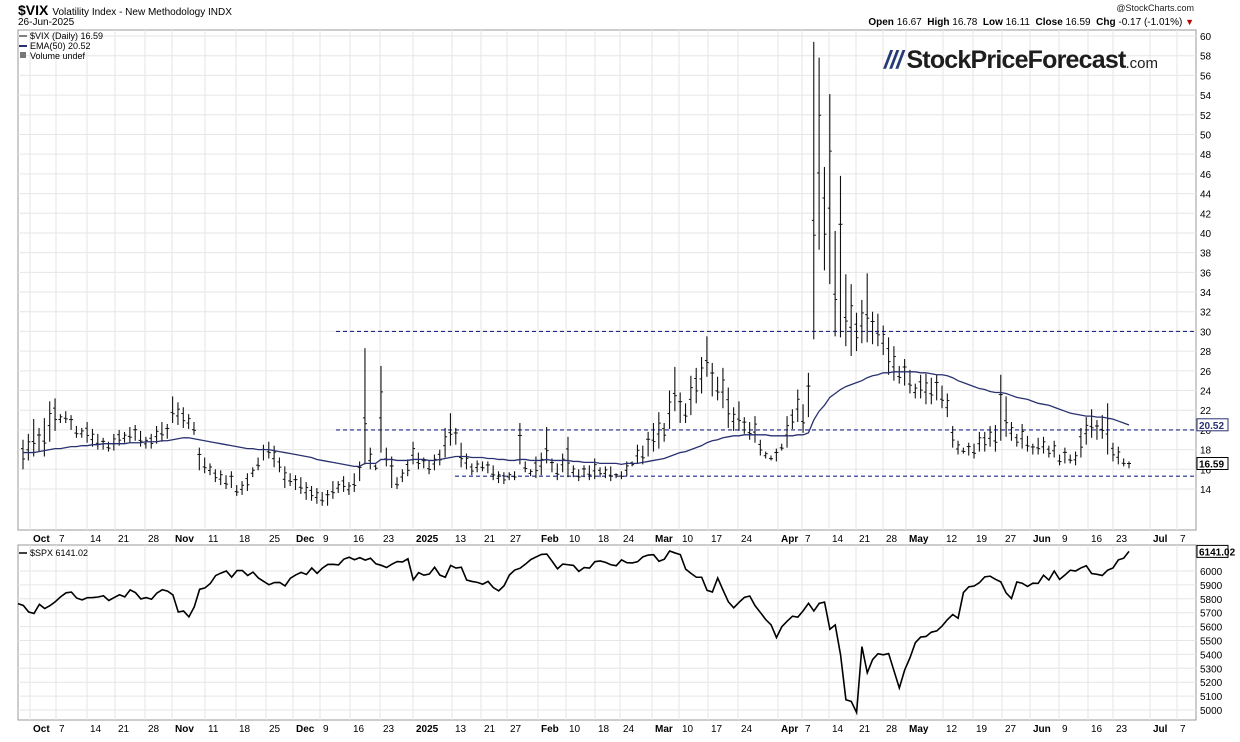 The height and width of the screenshot is (742, 1240). Describe the element at coordinates (142, 12) in the screenshot. I see `symbol-name: Volatility Index - New Methodology INDX` at that location.